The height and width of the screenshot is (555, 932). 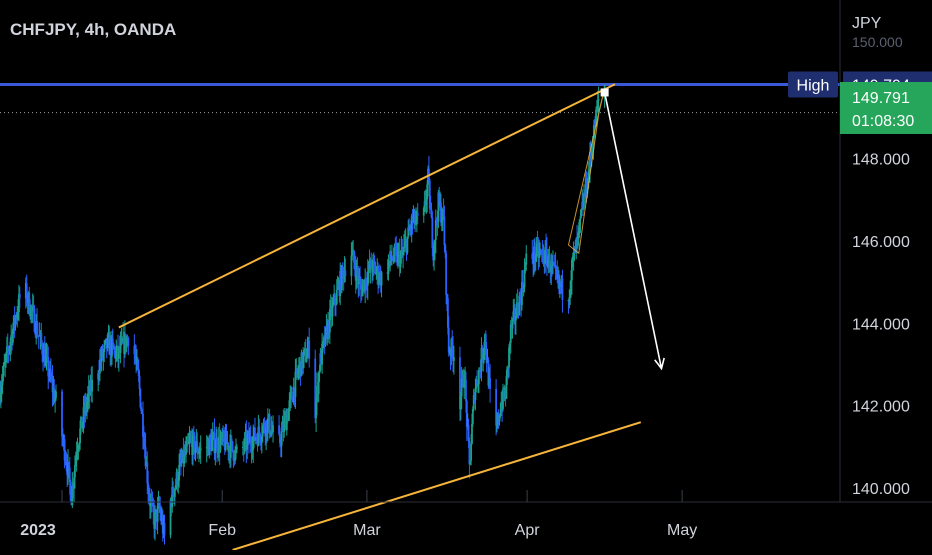 What do you see at coordinates (437, 486) in the screenshot?
I see `channel-lower-line` at bounding box center [437, 486].